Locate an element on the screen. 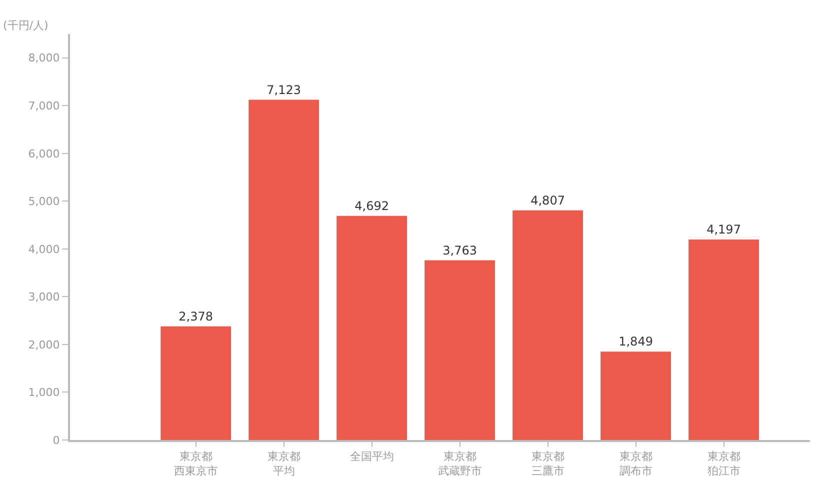 Image resolution: width=838 pixels, height=490 pixels. y-tick-label: 5,000 is located at coordinates (44, 201).